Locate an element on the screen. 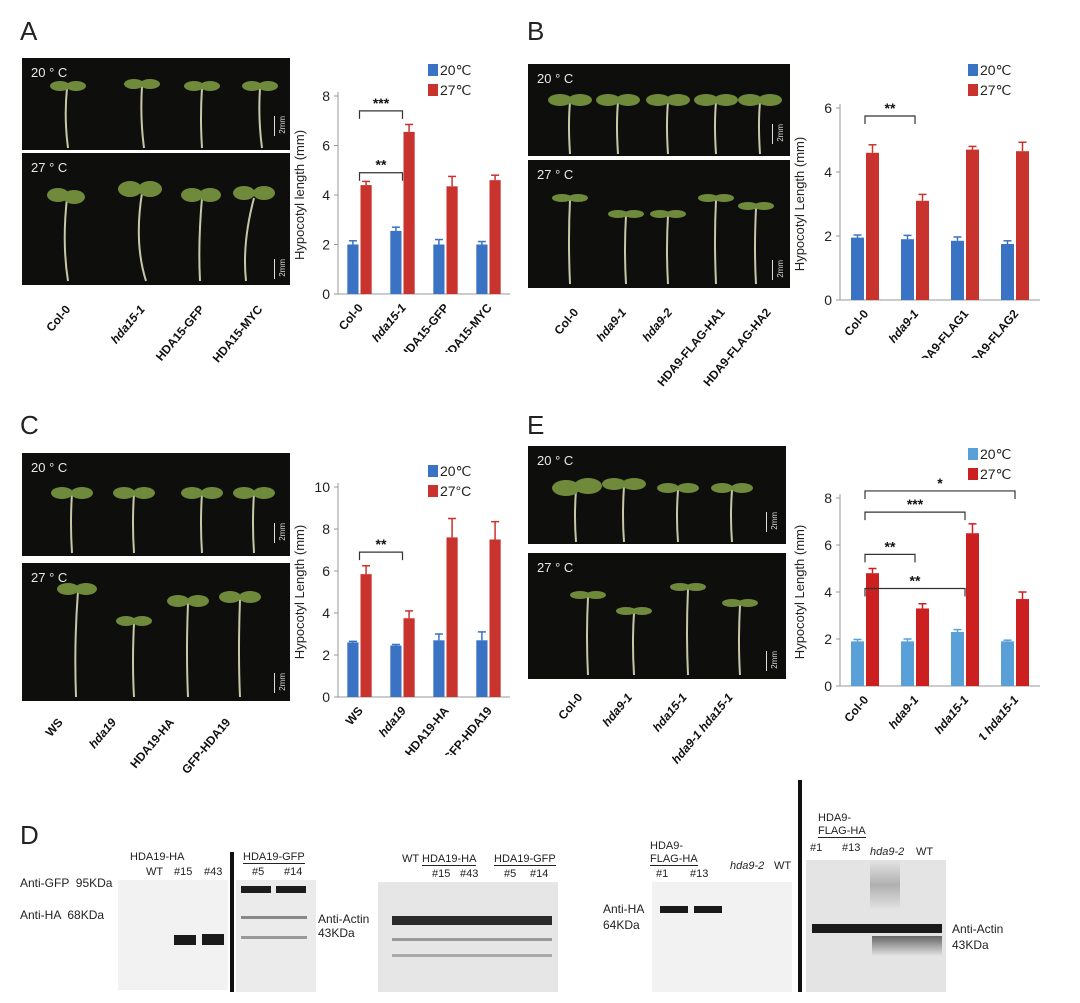 This screenshot has height=1003, width=1080. seedling-label: GFP-HDA19 is located at coordinates (206, 746).